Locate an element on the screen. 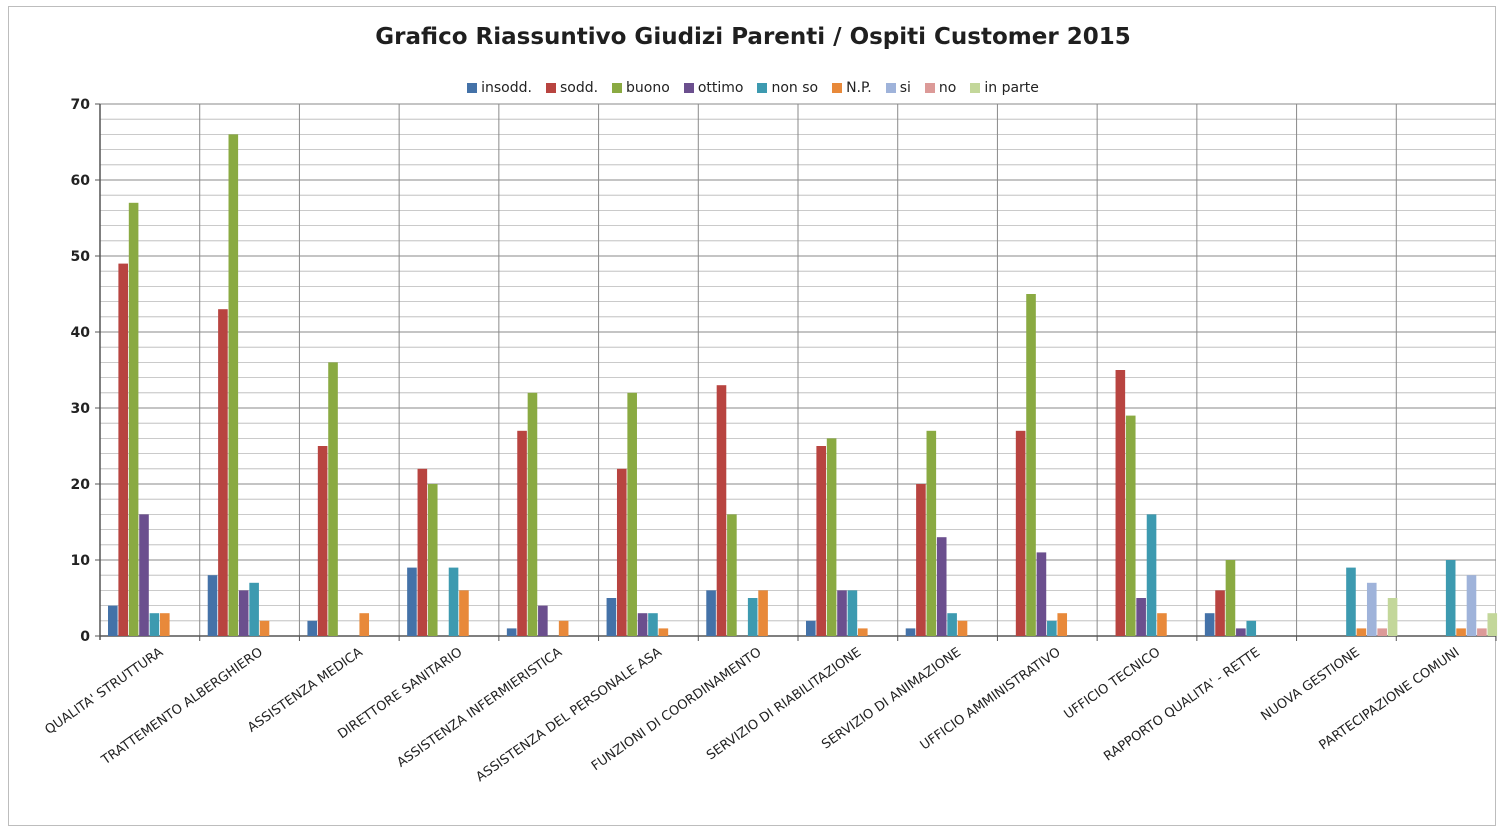  y-tick-label: 20 is located at coordinates (81, 485).